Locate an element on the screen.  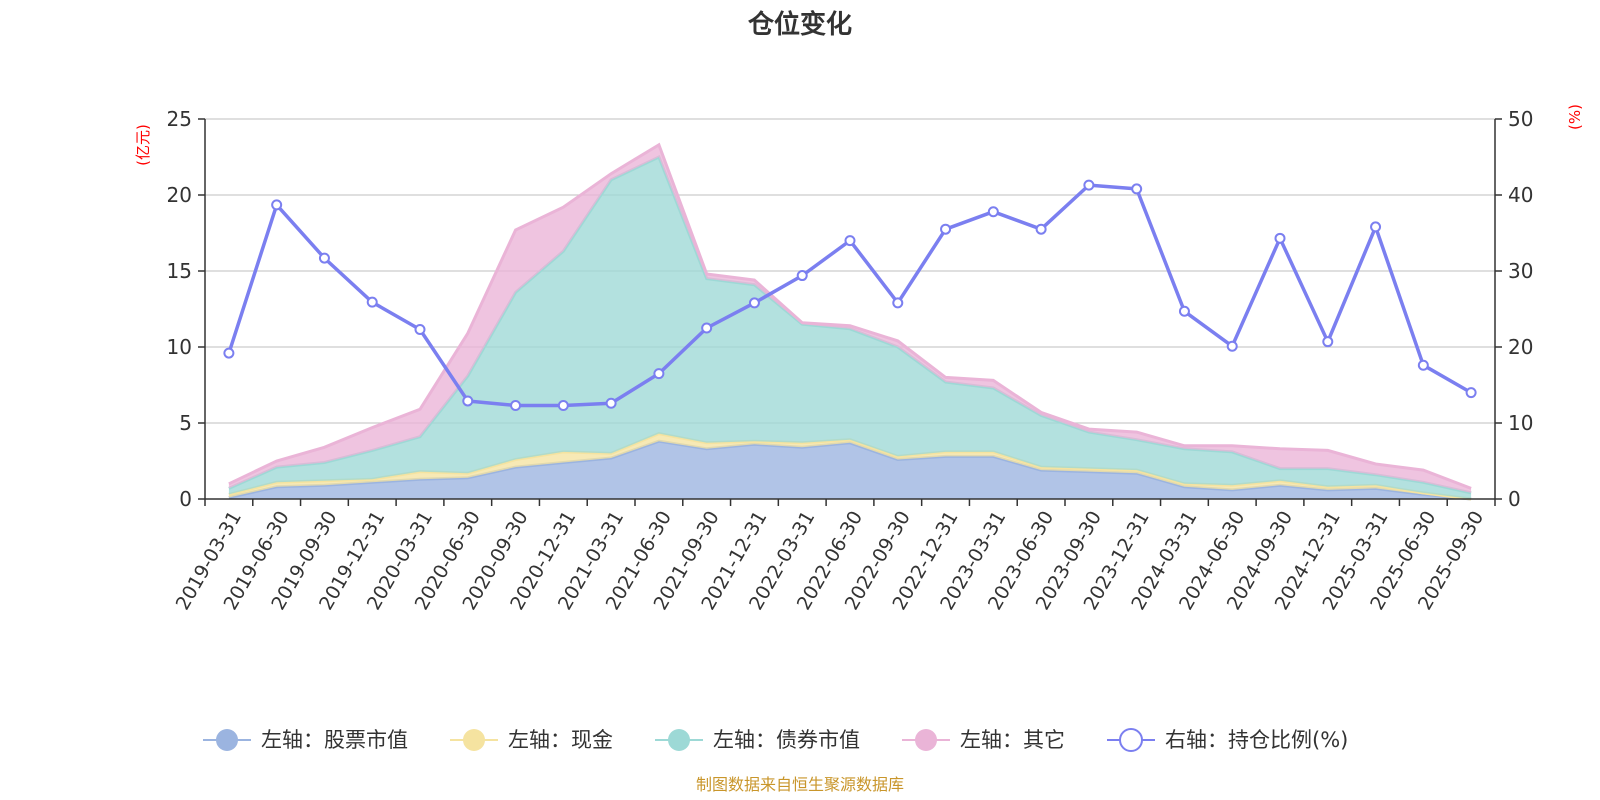
left-y-tick-label: 5 is located at coordinates (185, 423).